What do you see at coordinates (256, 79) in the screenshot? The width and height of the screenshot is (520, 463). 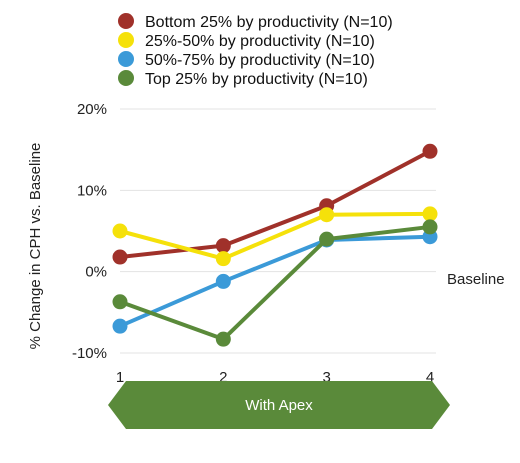 I see `legend-entry: Top 25% by productivity (N=10)` at bounding box center [256, 79].